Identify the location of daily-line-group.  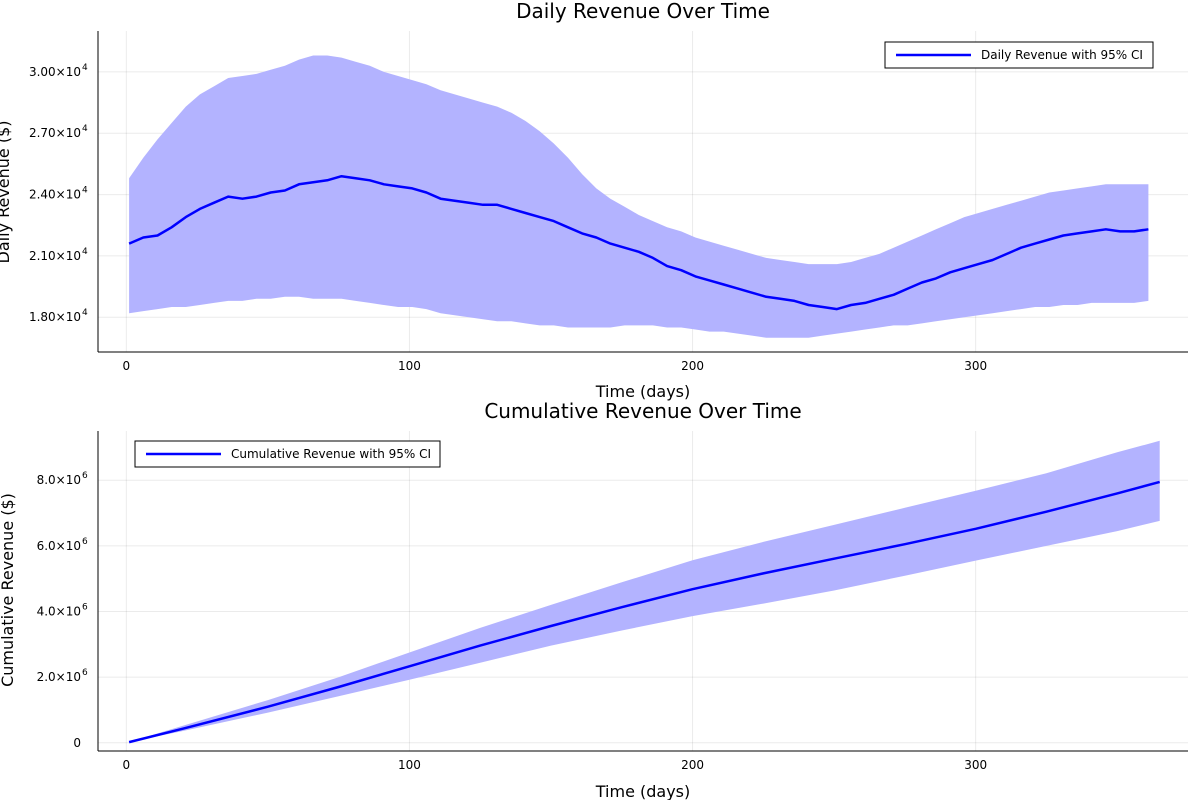
(638, 242).